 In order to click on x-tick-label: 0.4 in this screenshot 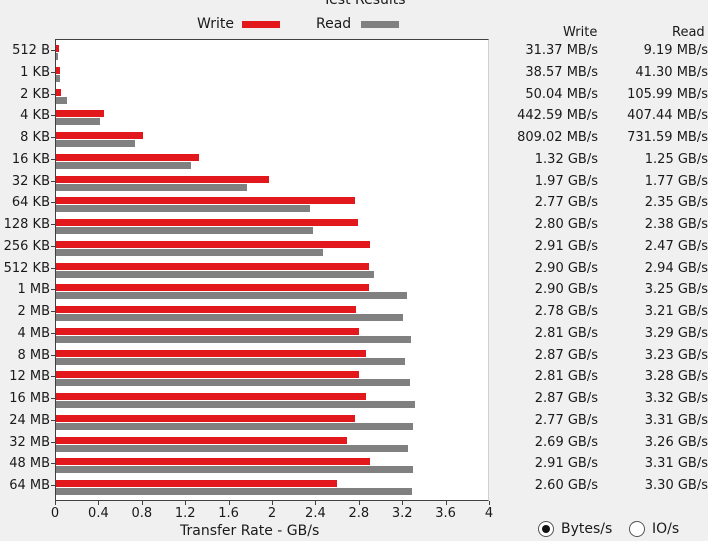, I will do `click(98, 513)`.